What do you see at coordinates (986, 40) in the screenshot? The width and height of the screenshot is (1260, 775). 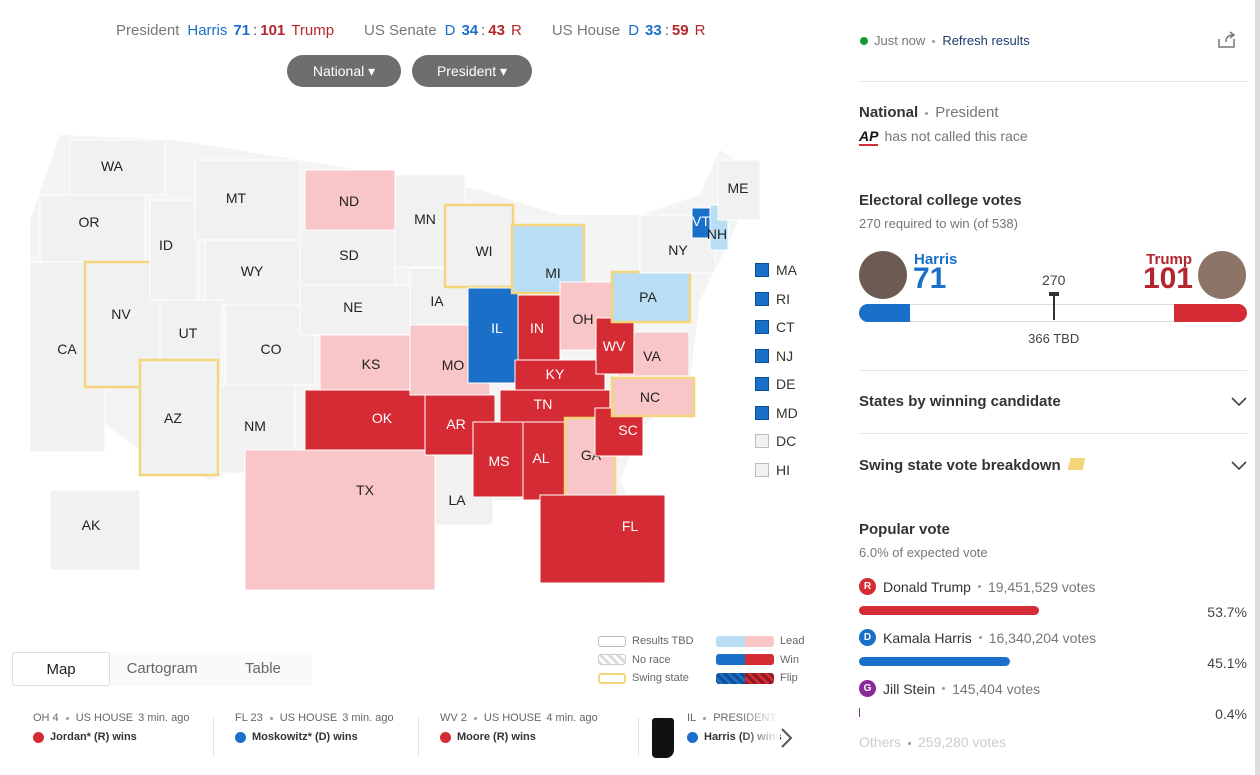 I see `refresh-link: Refresh results` at bounding box center [986, 40].